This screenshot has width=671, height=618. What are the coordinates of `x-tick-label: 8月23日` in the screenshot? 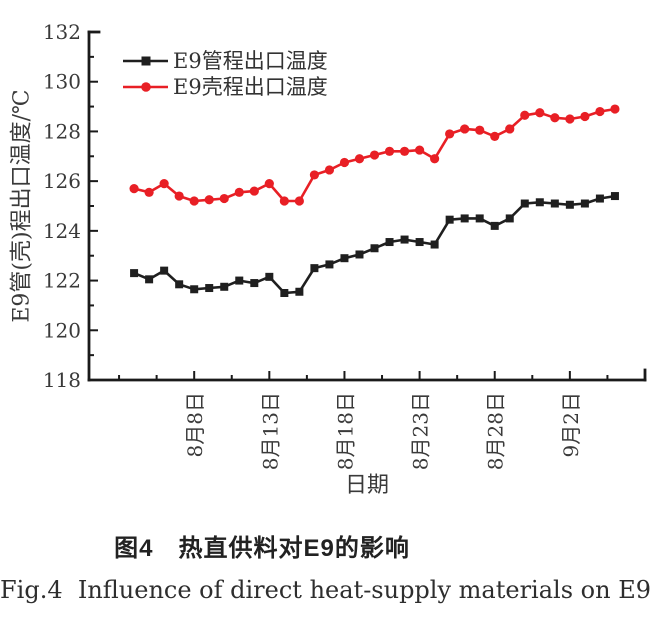 It's located at (421, 431).